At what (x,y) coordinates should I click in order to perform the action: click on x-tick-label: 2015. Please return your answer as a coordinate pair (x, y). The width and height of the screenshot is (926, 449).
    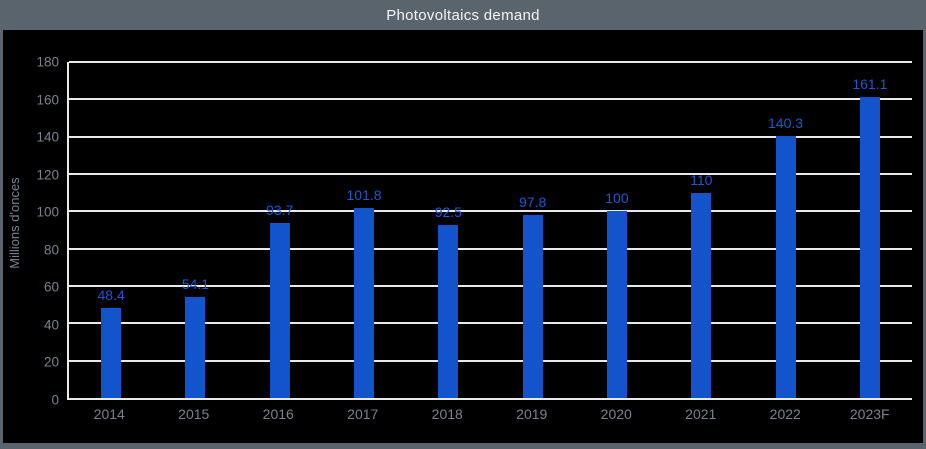
    Looking at the image, I should click on (194, 414).